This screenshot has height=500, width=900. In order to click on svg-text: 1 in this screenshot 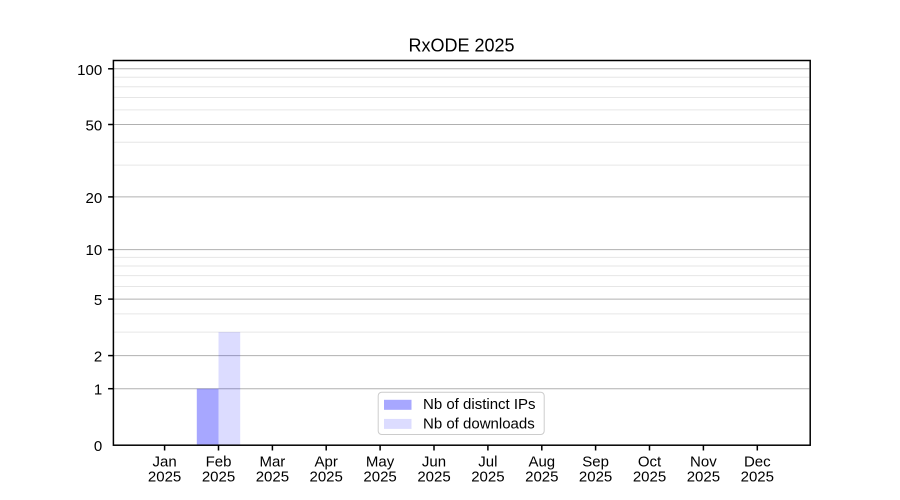, I will do `click(98, 390)`.